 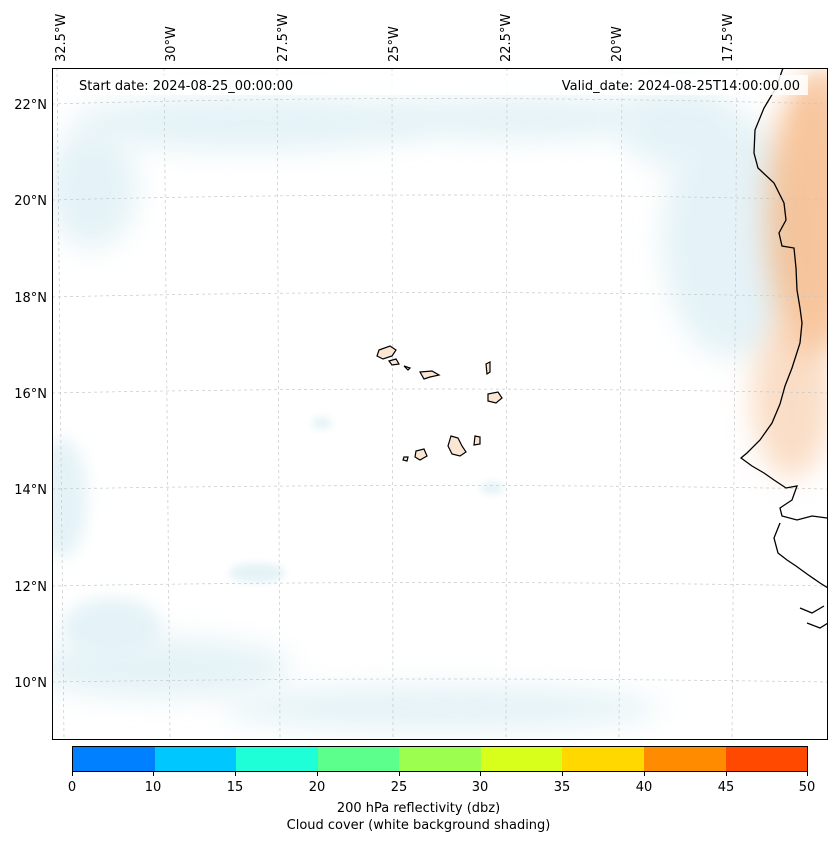 I want to click on lat-label-14n: 14°N, so click(x=30, y=490).